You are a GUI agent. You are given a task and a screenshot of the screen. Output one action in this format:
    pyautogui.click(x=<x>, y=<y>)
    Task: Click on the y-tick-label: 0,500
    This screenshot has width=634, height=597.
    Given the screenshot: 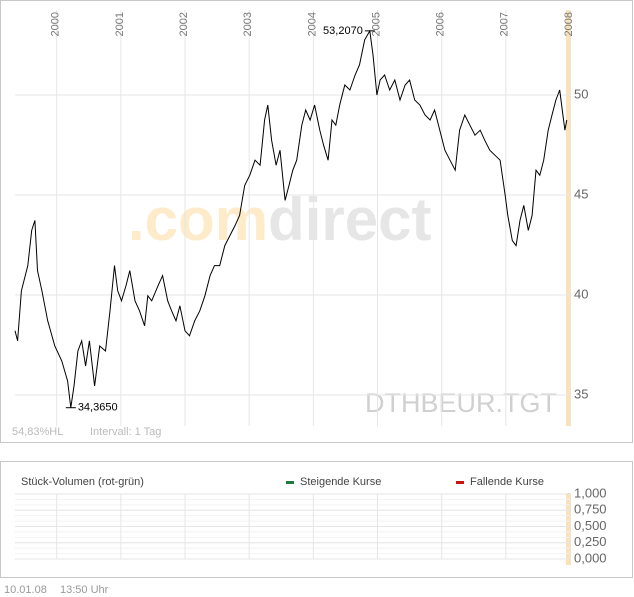 What is the action you would take?
    pyautogui.click(x=590, y=525)
    